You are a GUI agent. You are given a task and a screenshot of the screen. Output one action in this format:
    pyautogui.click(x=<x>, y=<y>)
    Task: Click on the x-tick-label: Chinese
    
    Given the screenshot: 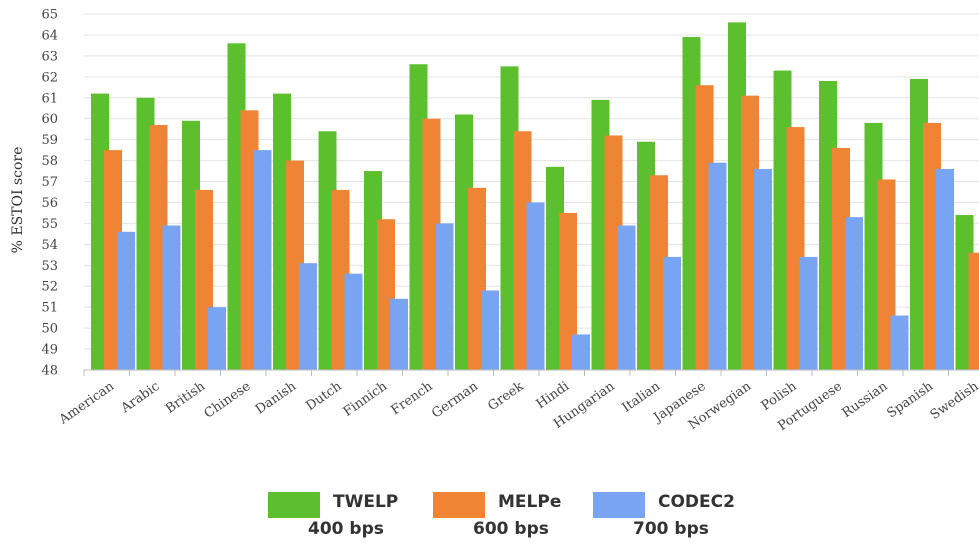 What is the action you would take?
    pyautogui.click(x=228, y=400)
    